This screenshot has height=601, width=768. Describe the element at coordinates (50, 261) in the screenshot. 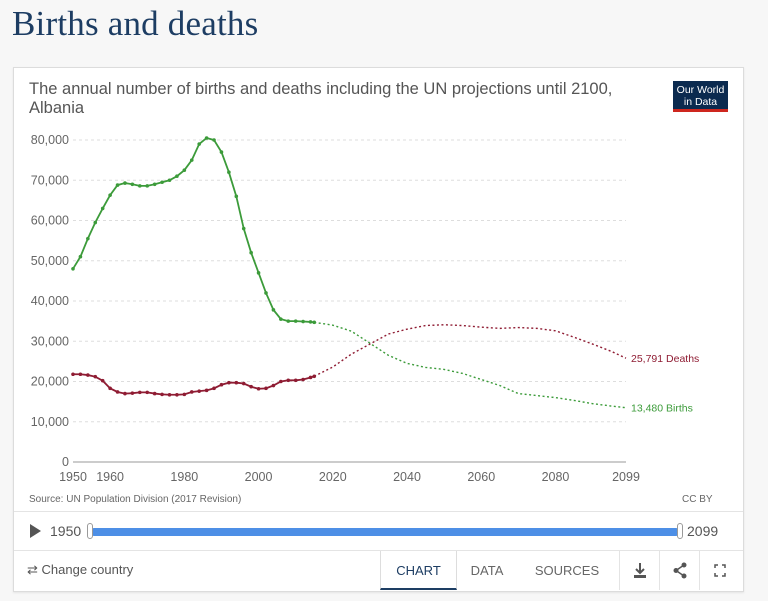

I see `y-tick-label: 50,000` at that location.